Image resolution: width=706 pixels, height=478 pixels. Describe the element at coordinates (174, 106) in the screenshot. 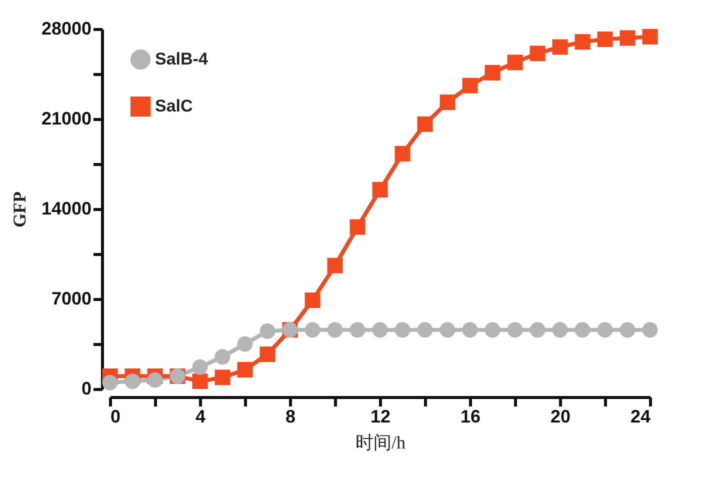

I see `legend-label: SalC` at that location.